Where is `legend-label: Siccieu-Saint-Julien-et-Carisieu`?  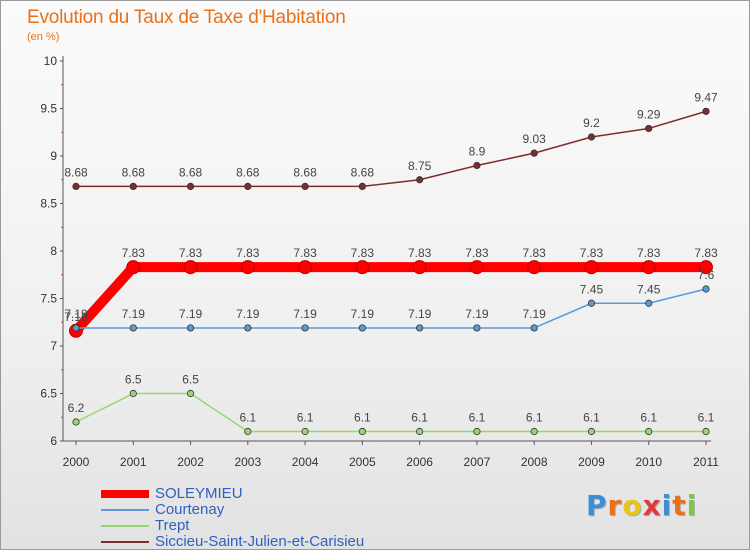 legend-label: Siccieu-Saint-Julien-et-Carisieu is located at coordinates (260, 541).